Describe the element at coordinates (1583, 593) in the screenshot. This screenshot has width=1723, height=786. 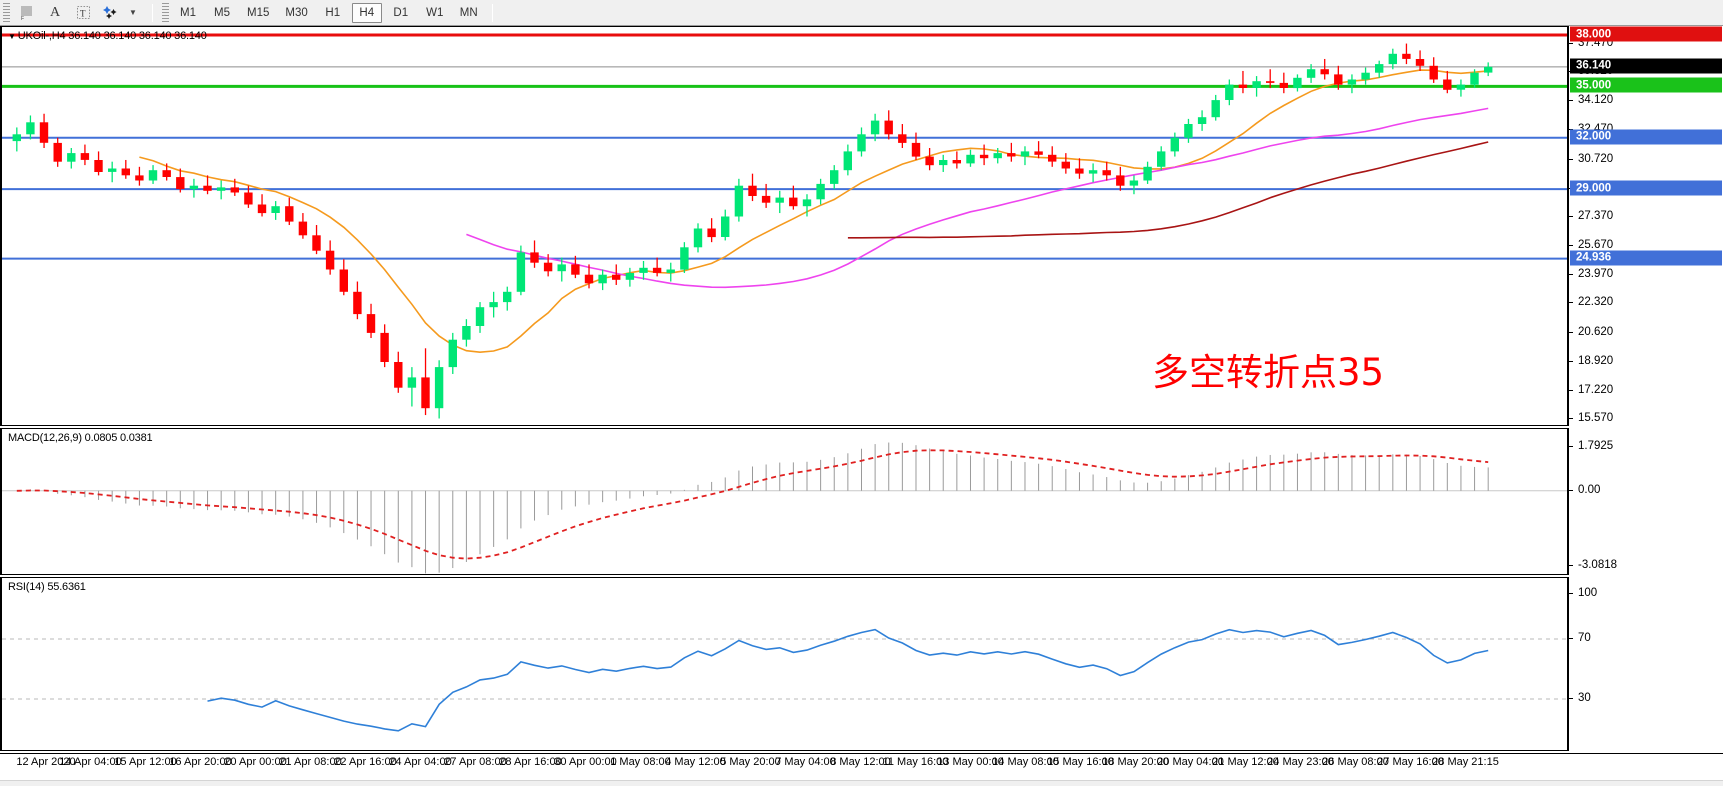
I see `rsi-tick: 100` at that location.